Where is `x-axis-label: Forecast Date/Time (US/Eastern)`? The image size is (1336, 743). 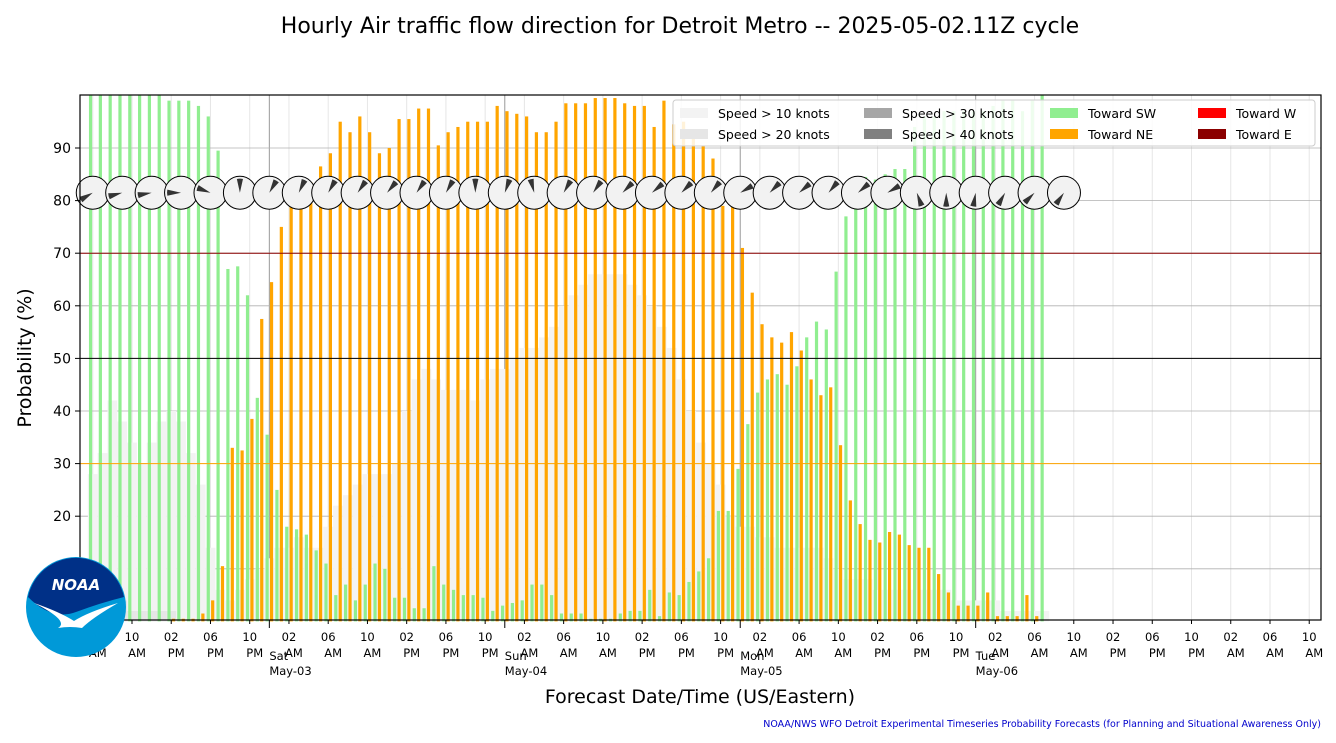 x-axis-label: Forecast Date/Time (US/Eastern) is located at coordinates (700, 697).